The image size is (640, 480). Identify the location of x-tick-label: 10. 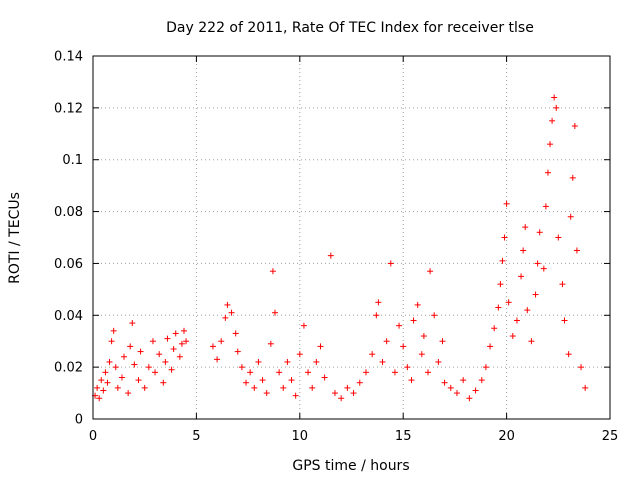
(300, 436).